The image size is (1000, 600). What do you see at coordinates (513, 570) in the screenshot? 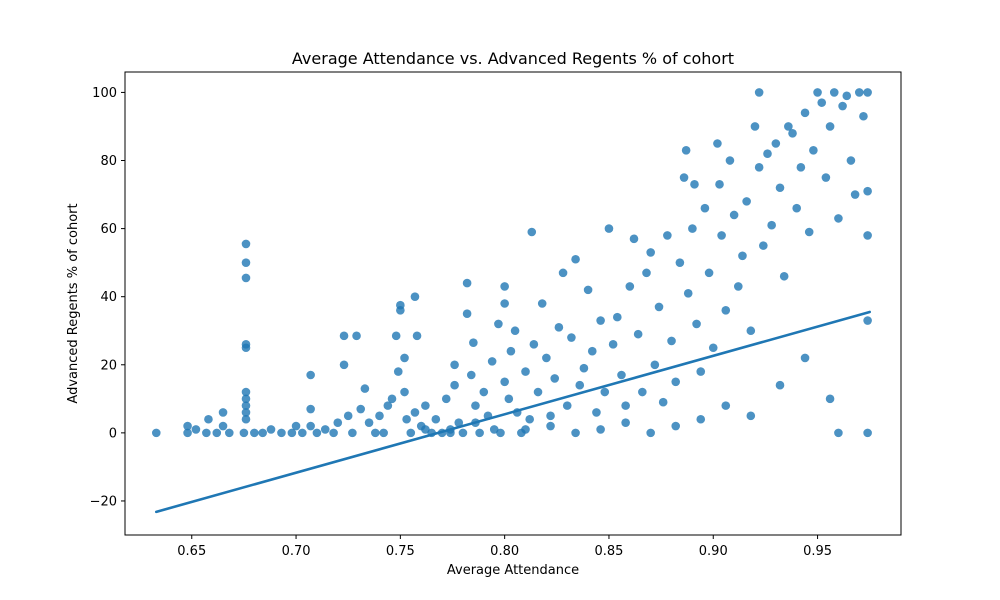
I see `x-axis-title: Average Attendance` at bounding box center [513, 570].